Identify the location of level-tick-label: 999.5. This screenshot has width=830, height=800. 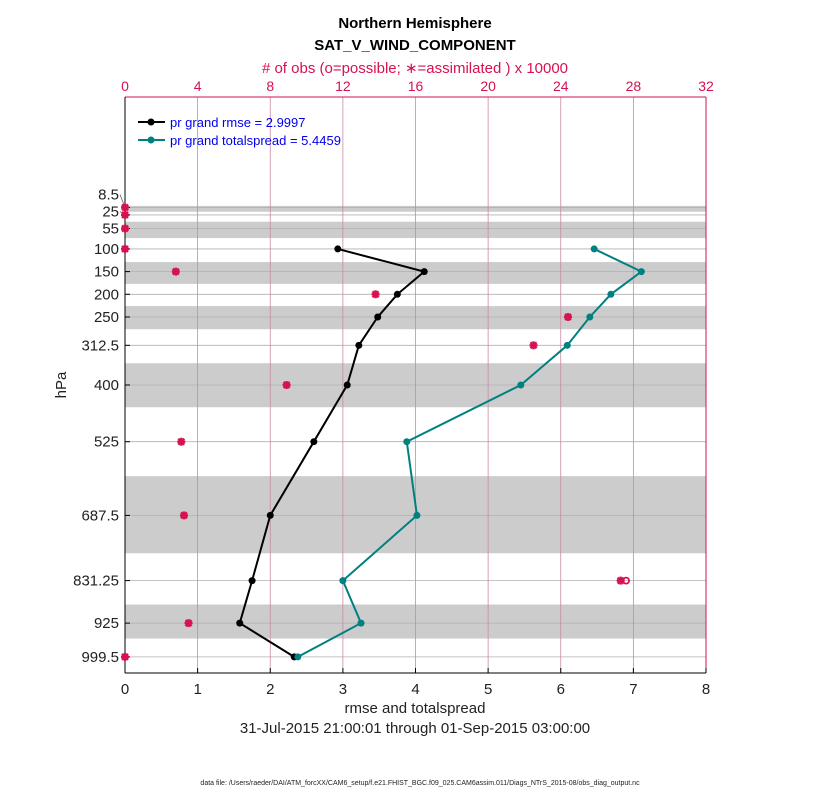
(100, 657).